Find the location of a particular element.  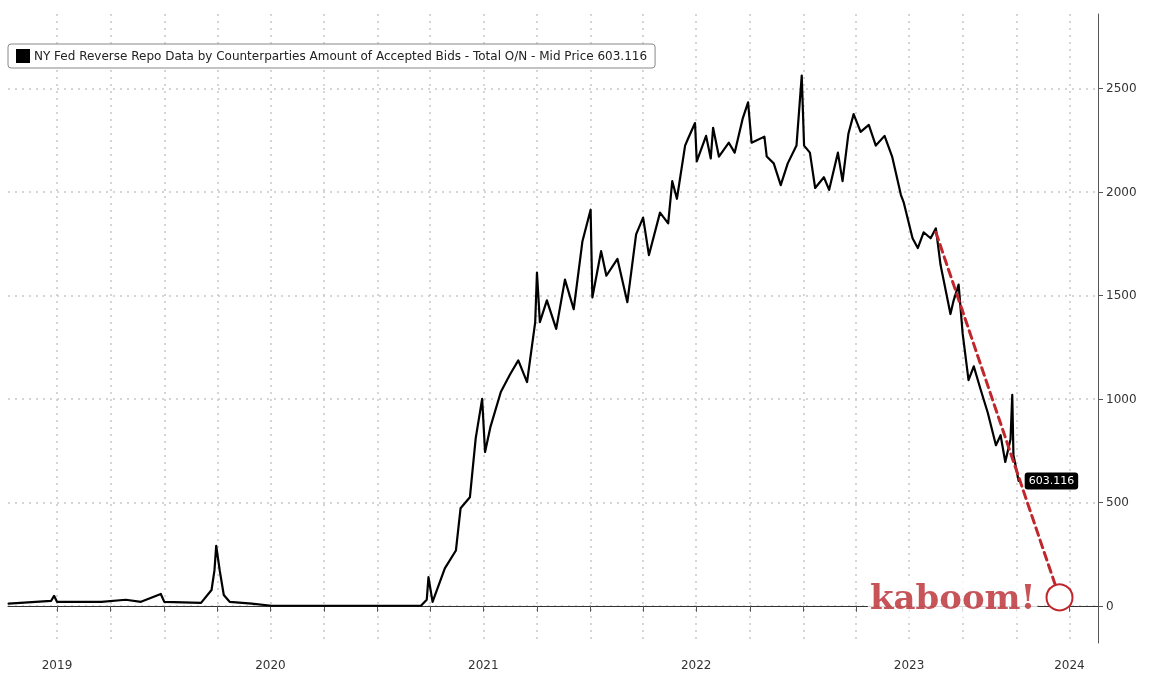

x-tick-label: 2019 is located at coordinates (57, 665).